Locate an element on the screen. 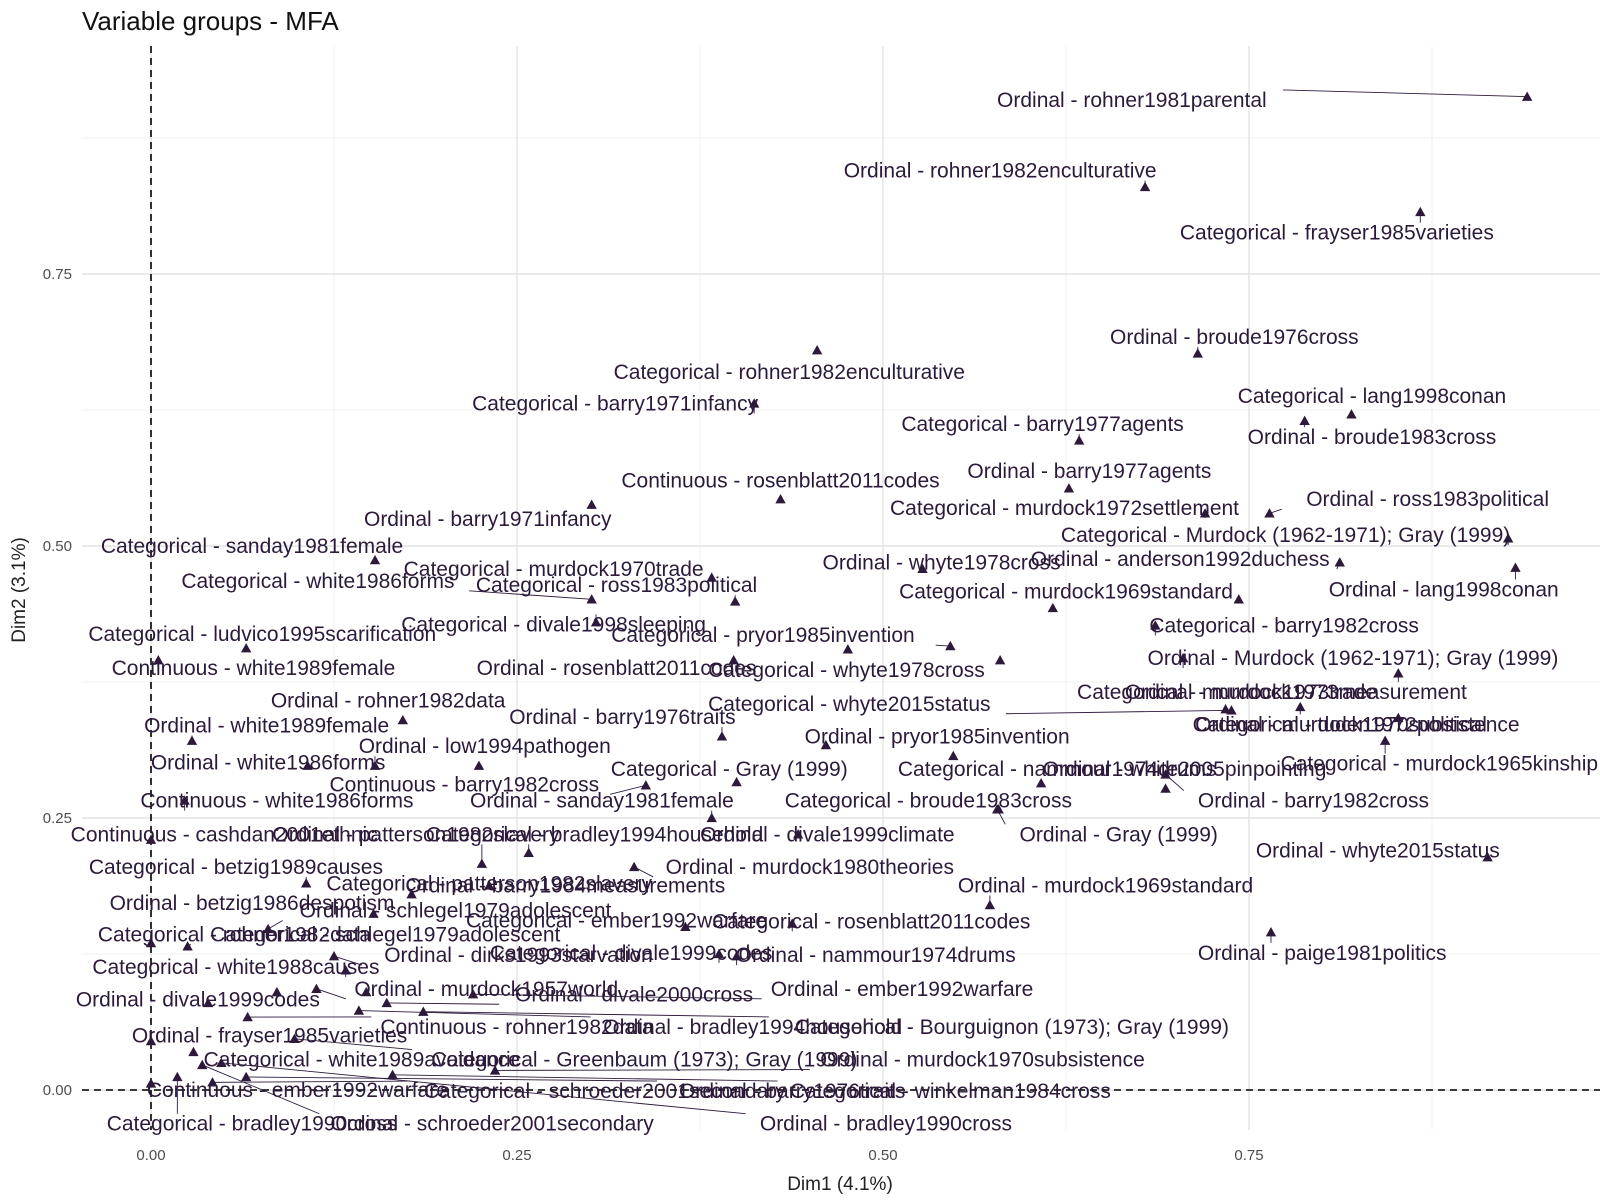 The height and width of the screenshot is (1200, 1600). point-label: Categorical - whyte1978cross is located at coordinates (846, 670).